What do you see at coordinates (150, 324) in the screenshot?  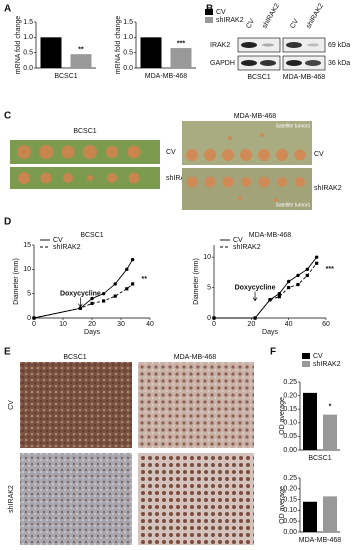 I see `x-tick-label: 40` at bounding box center [150, 324].